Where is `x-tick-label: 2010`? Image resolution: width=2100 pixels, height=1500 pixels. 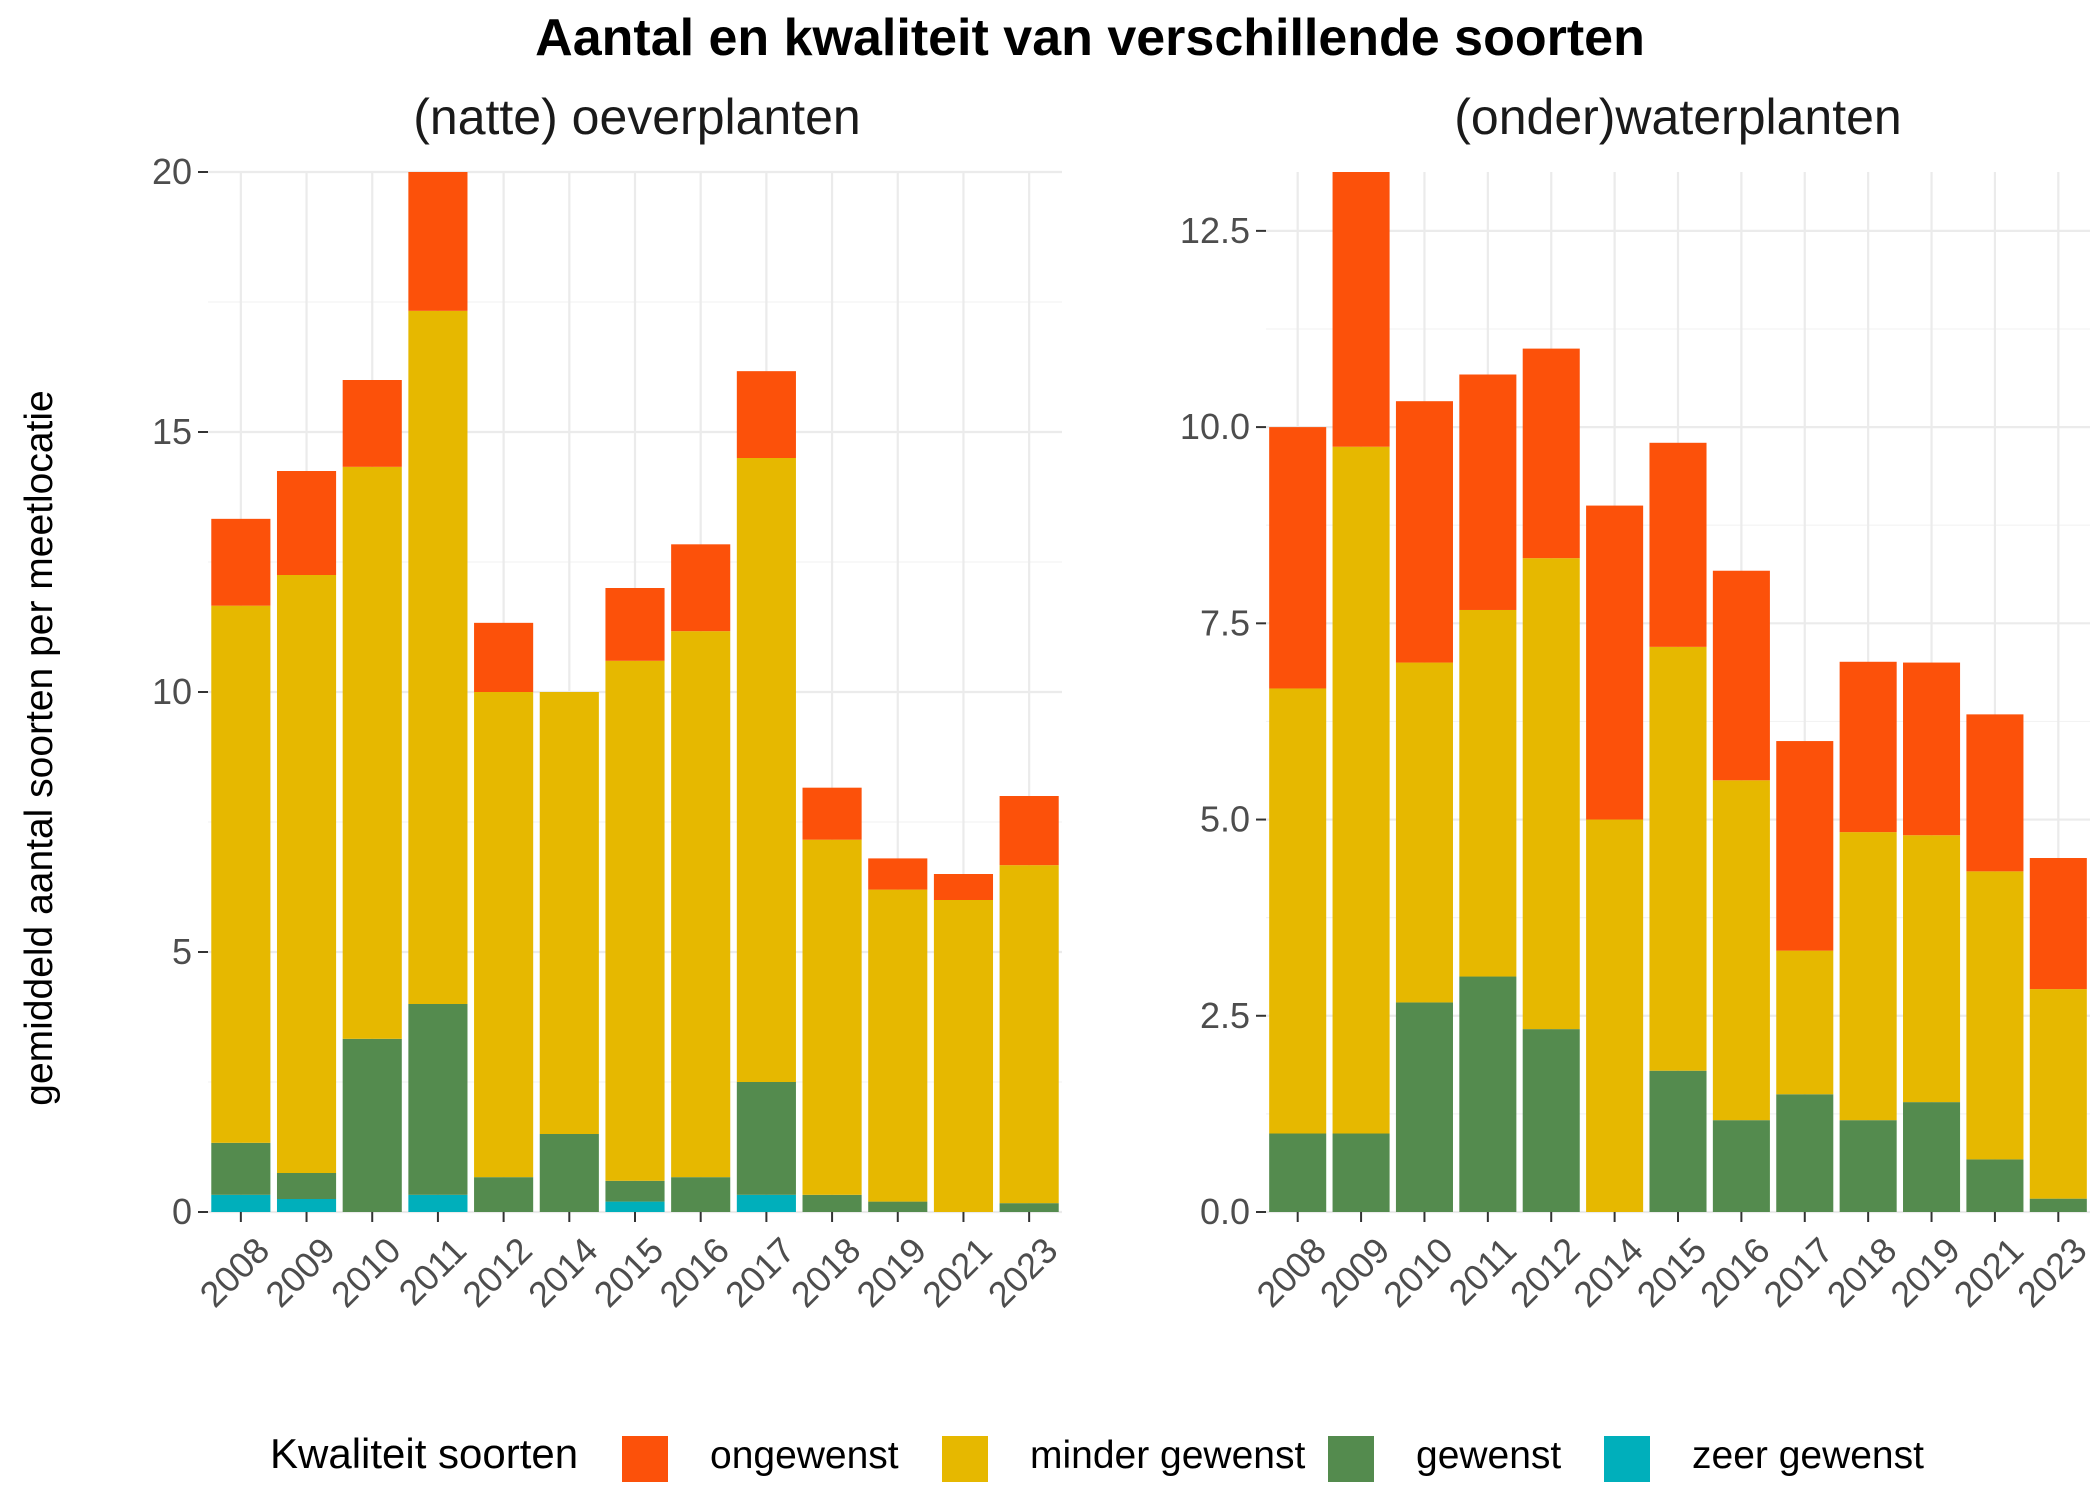 x-tick-label: 2010 is located at coordinates (1418, 1272).